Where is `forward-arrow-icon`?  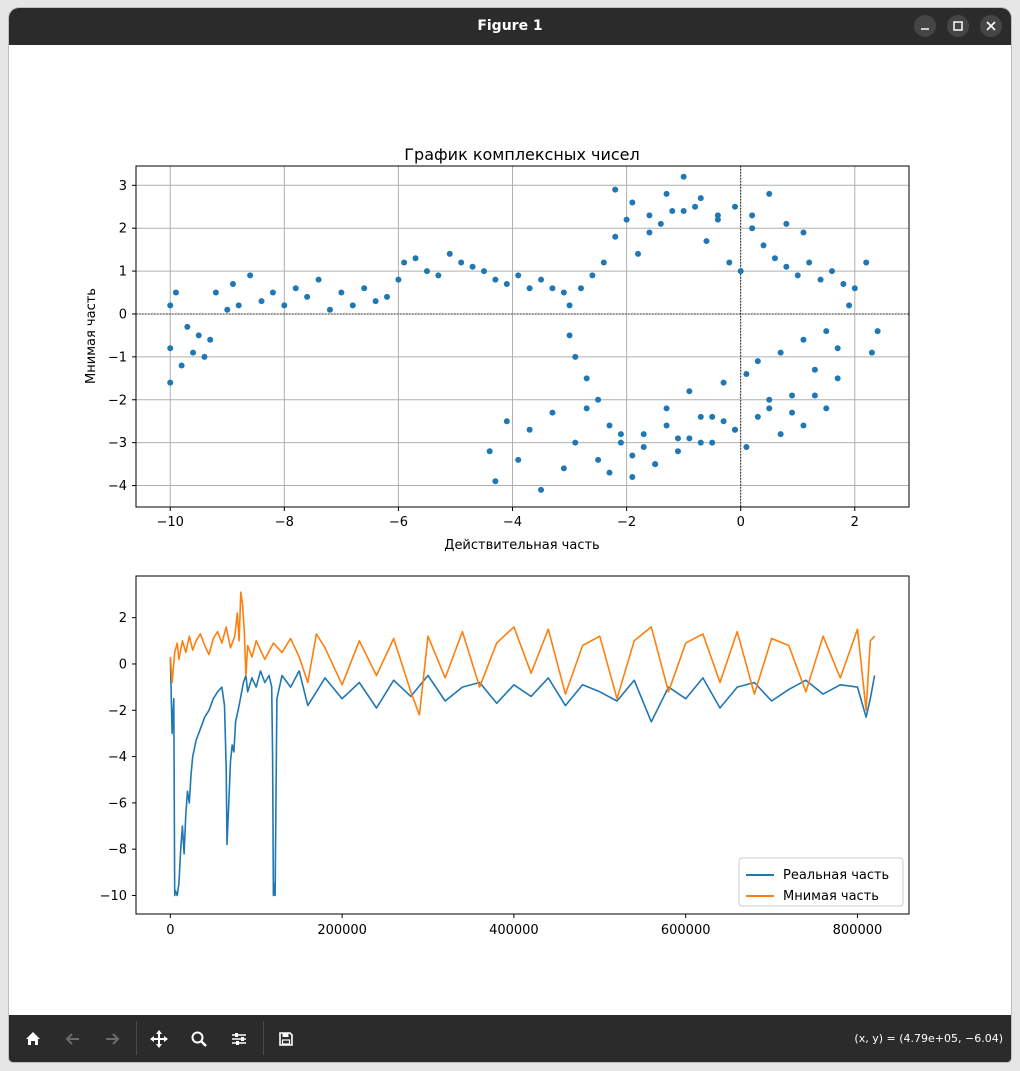 forward-arrow-icon is located at coordinates (113, 1039).